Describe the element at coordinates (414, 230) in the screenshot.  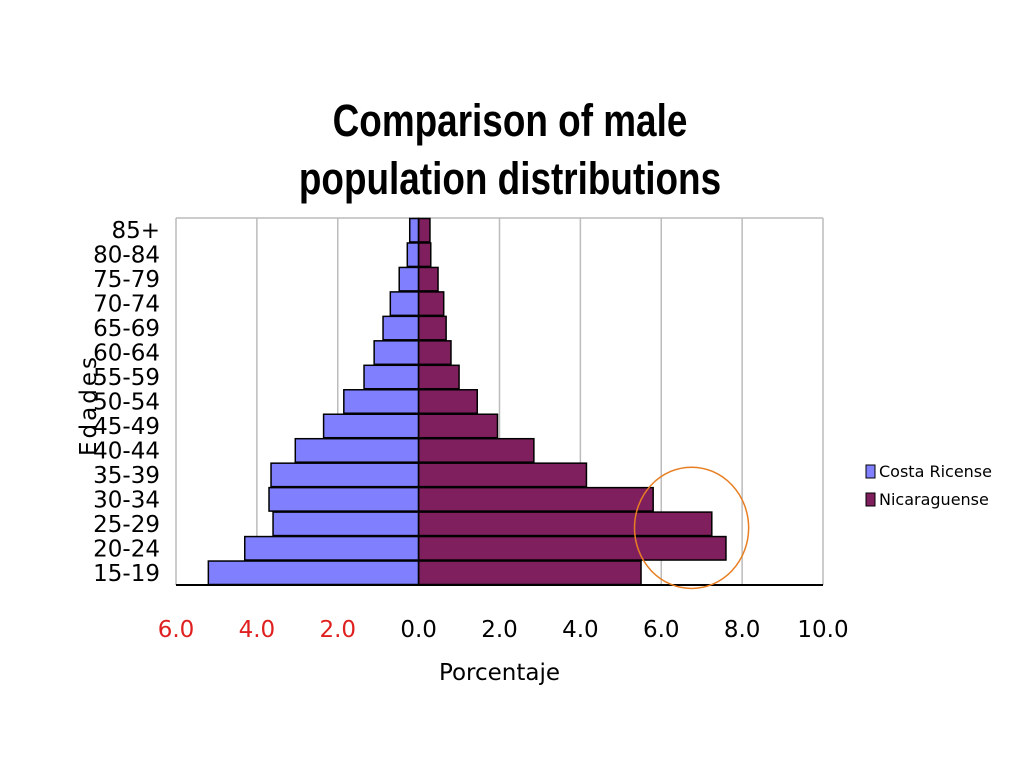
I see `bar-costa-ricense-85+` at that location.